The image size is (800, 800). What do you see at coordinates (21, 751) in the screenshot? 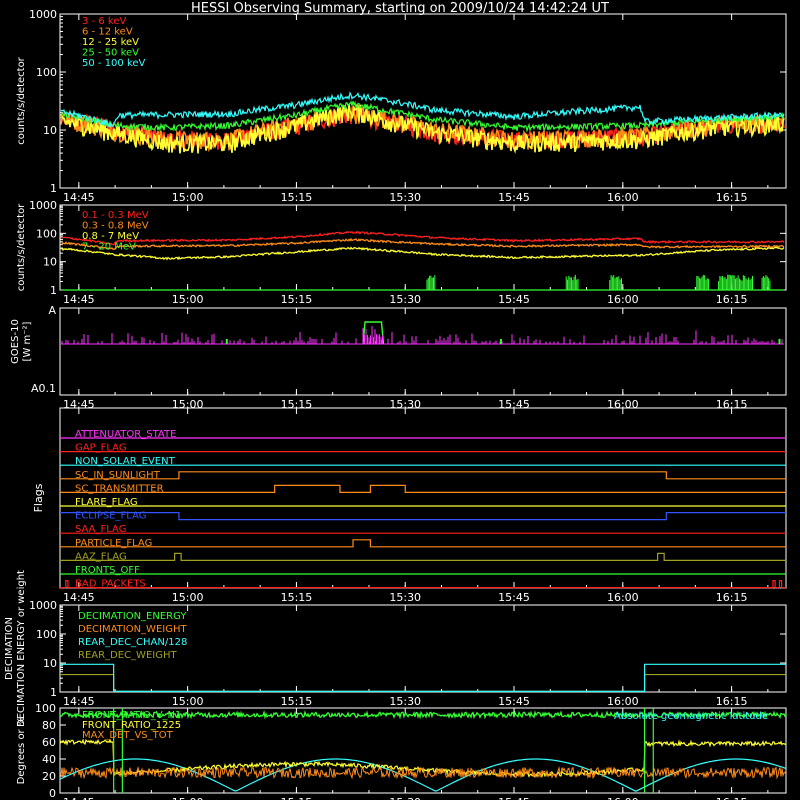
I see `panel-6-ylabel: Degrees or %` at bounding box center [21, 751].